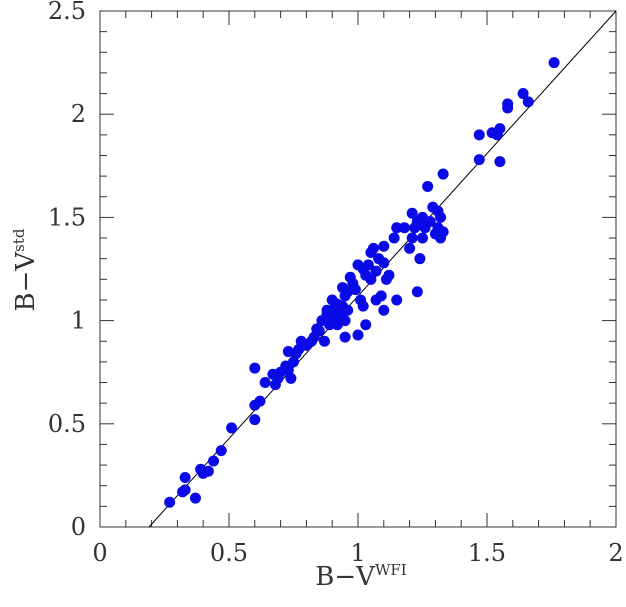 The width and height of the screenshot is (626, 607). I want to click on x-tick-label: 0.5, so click(229, 553).